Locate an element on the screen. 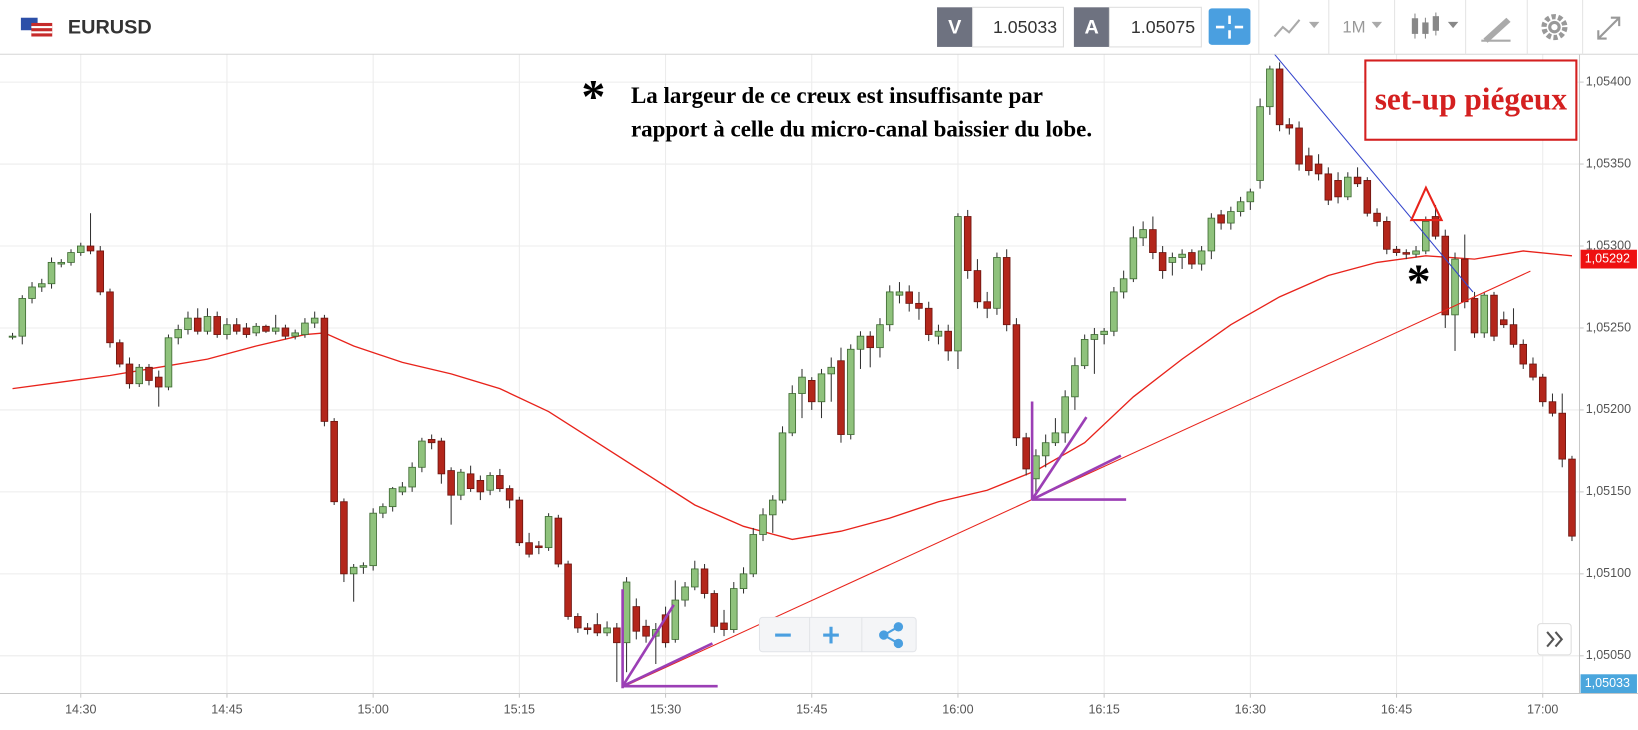  y-tick-label: 1,05150 is located at coordinates (1608, 491).